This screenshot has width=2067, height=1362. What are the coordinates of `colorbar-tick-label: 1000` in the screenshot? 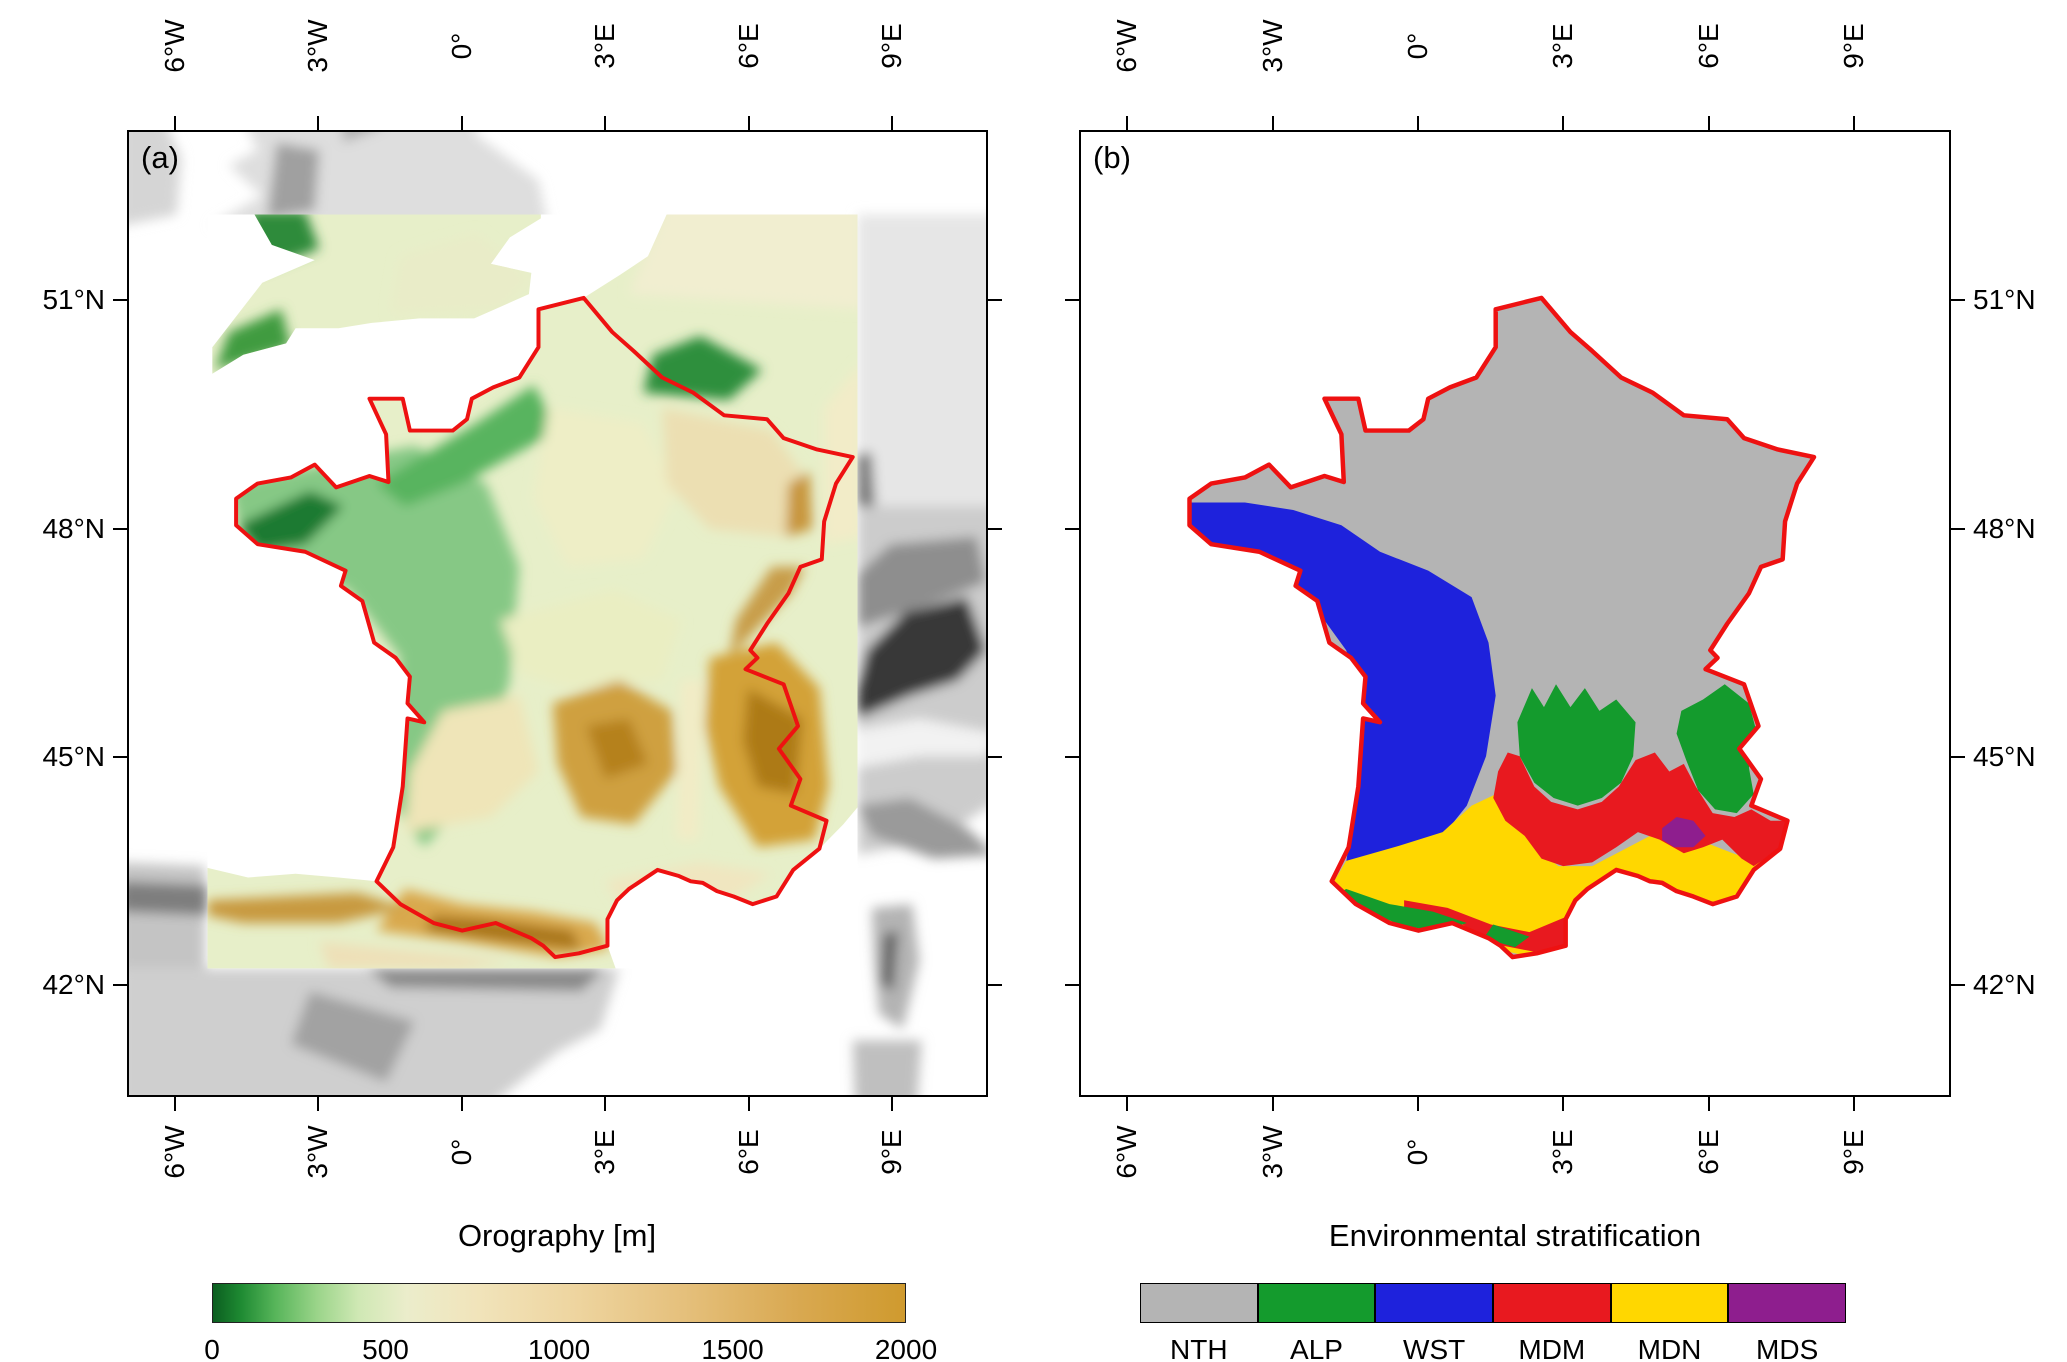 It's located at (559, 1348).